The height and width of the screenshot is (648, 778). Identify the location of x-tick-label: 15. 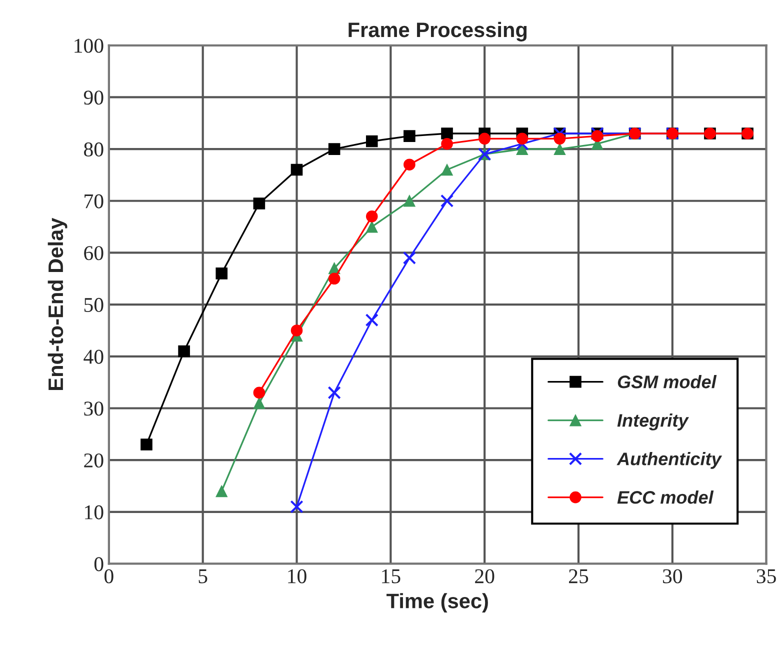
(391, 576).